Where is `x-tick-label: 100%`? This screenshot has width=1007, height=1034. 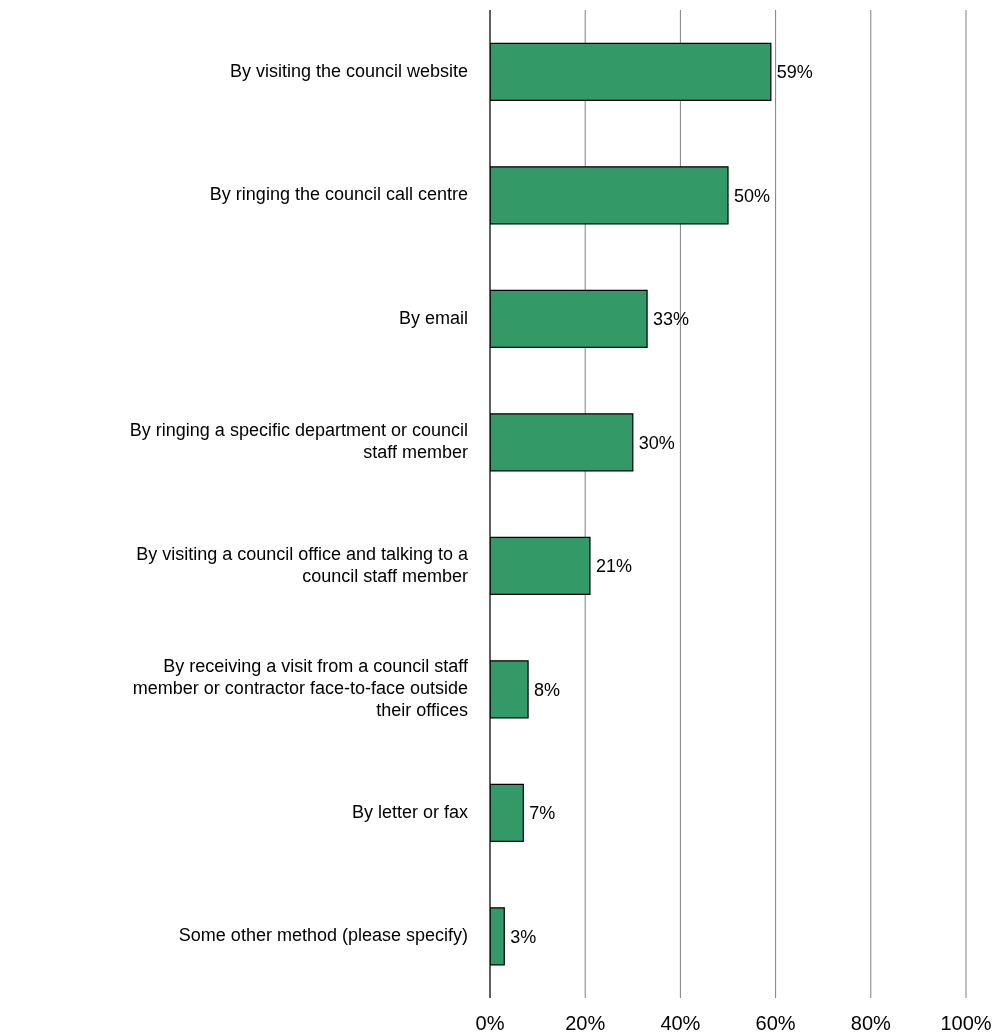
x-tick-label: 100% is located at coordinates (966, 1023).